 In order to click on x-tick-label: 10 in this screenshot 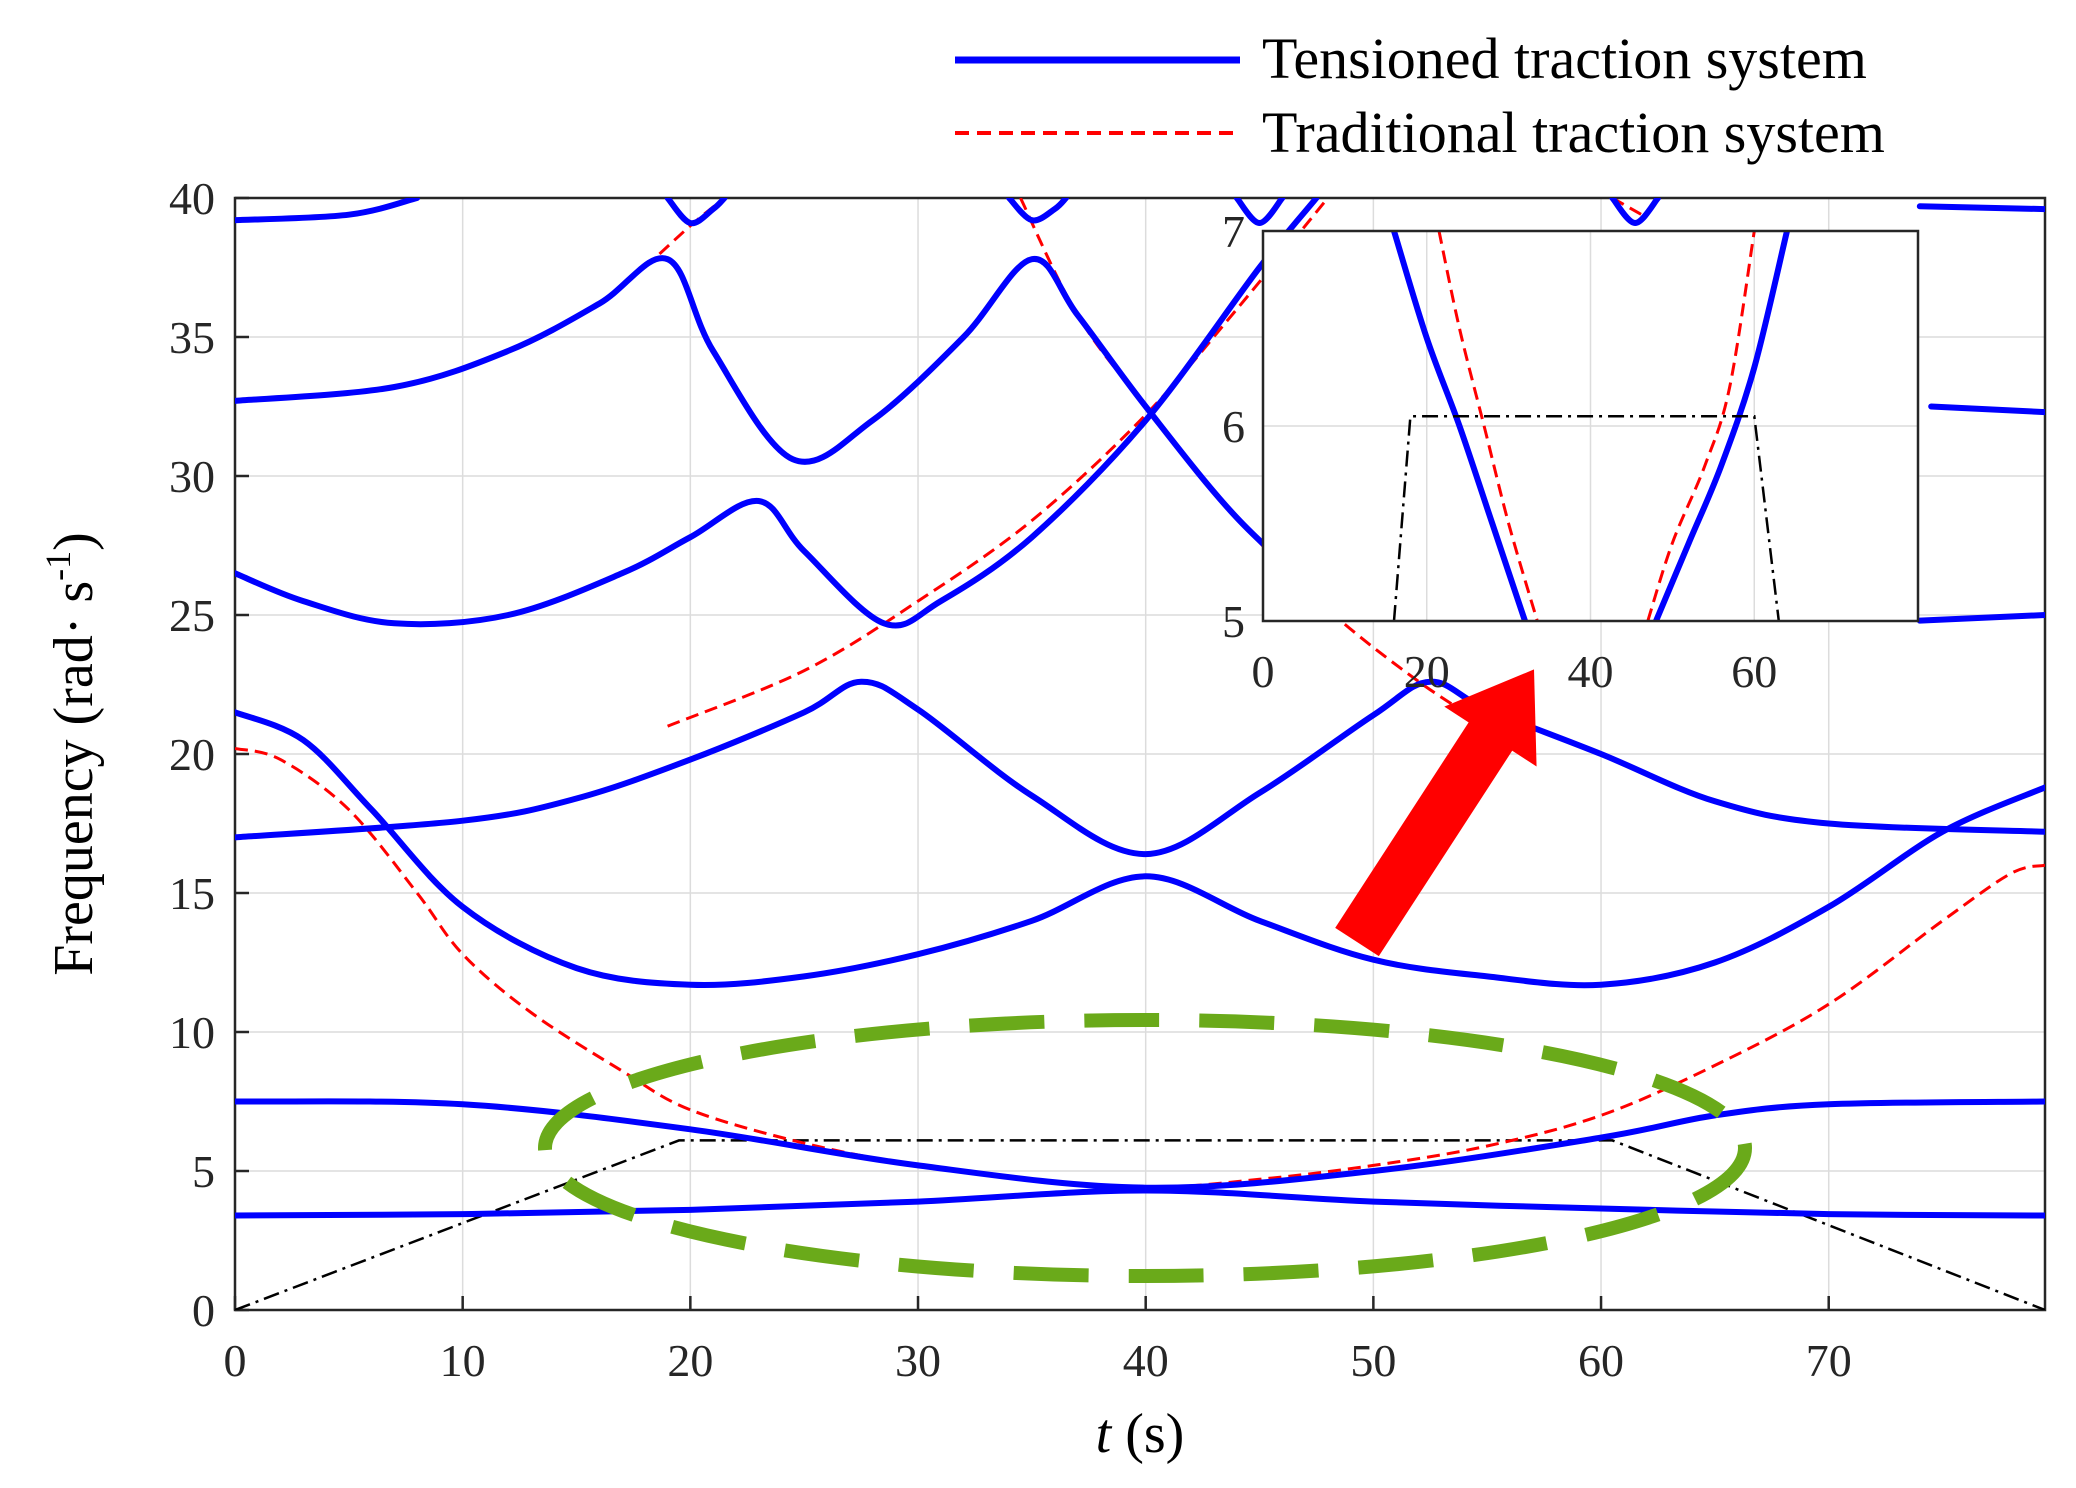, I will do `click(463, 1360)`.